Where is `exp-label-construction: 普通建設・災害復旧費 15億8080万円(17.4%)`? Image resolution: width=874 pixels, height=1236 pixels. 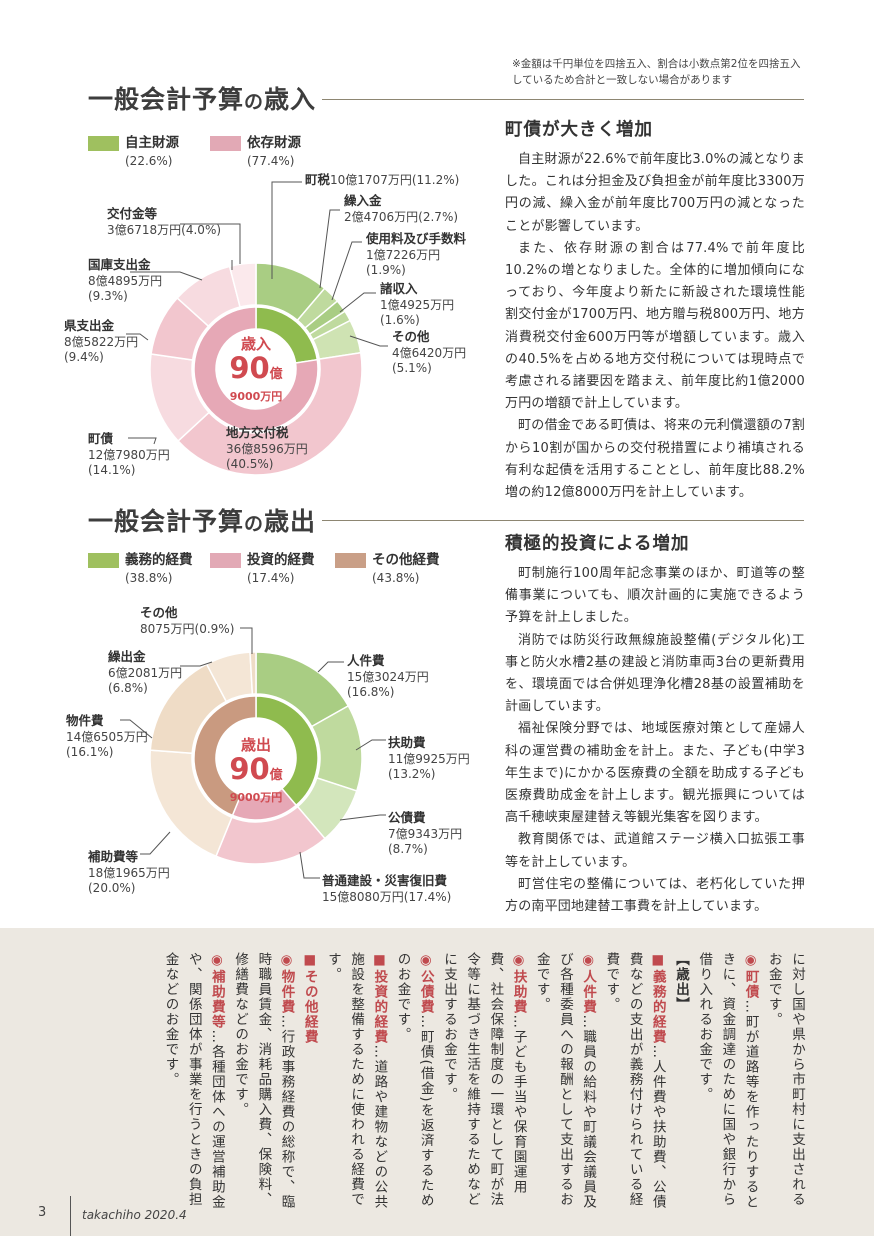
exp-label-construction: 普通建設・災害復旧費 15億8080万円(17.4%) is located at coordinates (386, 889).